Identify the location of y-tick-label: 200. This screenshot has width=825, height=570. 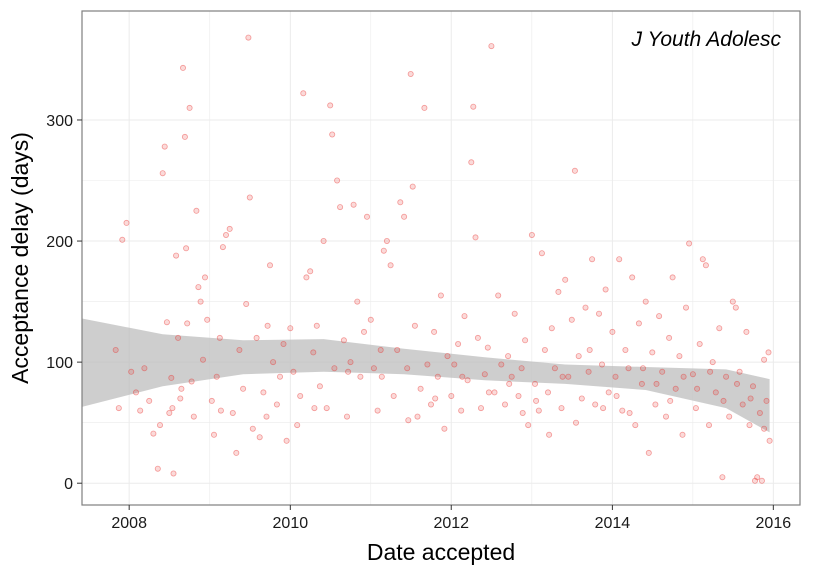
(59, 242).